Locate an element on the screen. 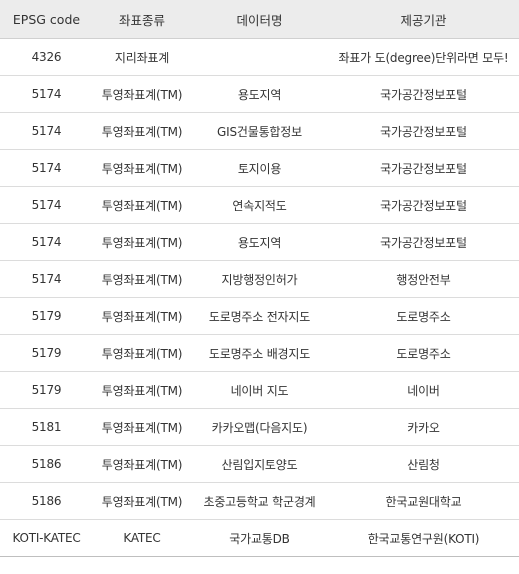 Image resolution: width=519 pixels, height=574 pixels. cell-data-name: GIS건물통합정보 is located at coordinates (259, 131).